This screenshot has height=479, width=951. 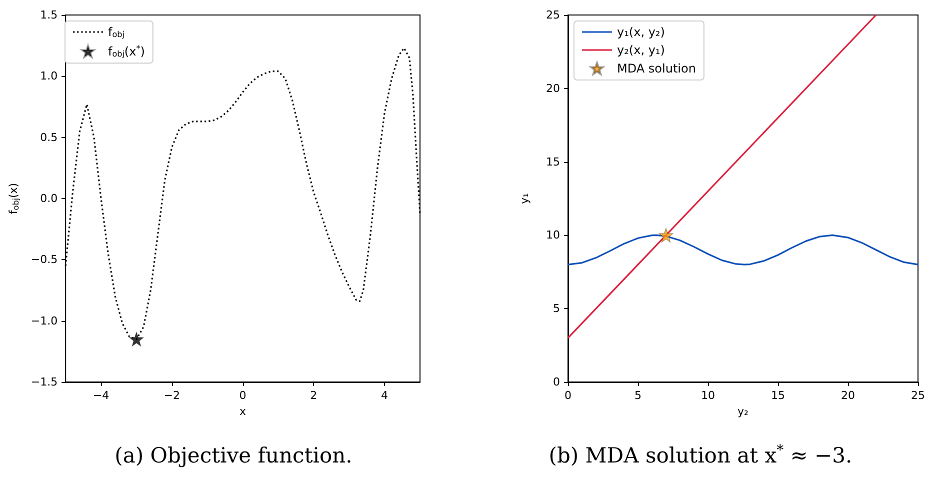 I want to click on y-tick-label: 0.0, so click(x=49, y=198).